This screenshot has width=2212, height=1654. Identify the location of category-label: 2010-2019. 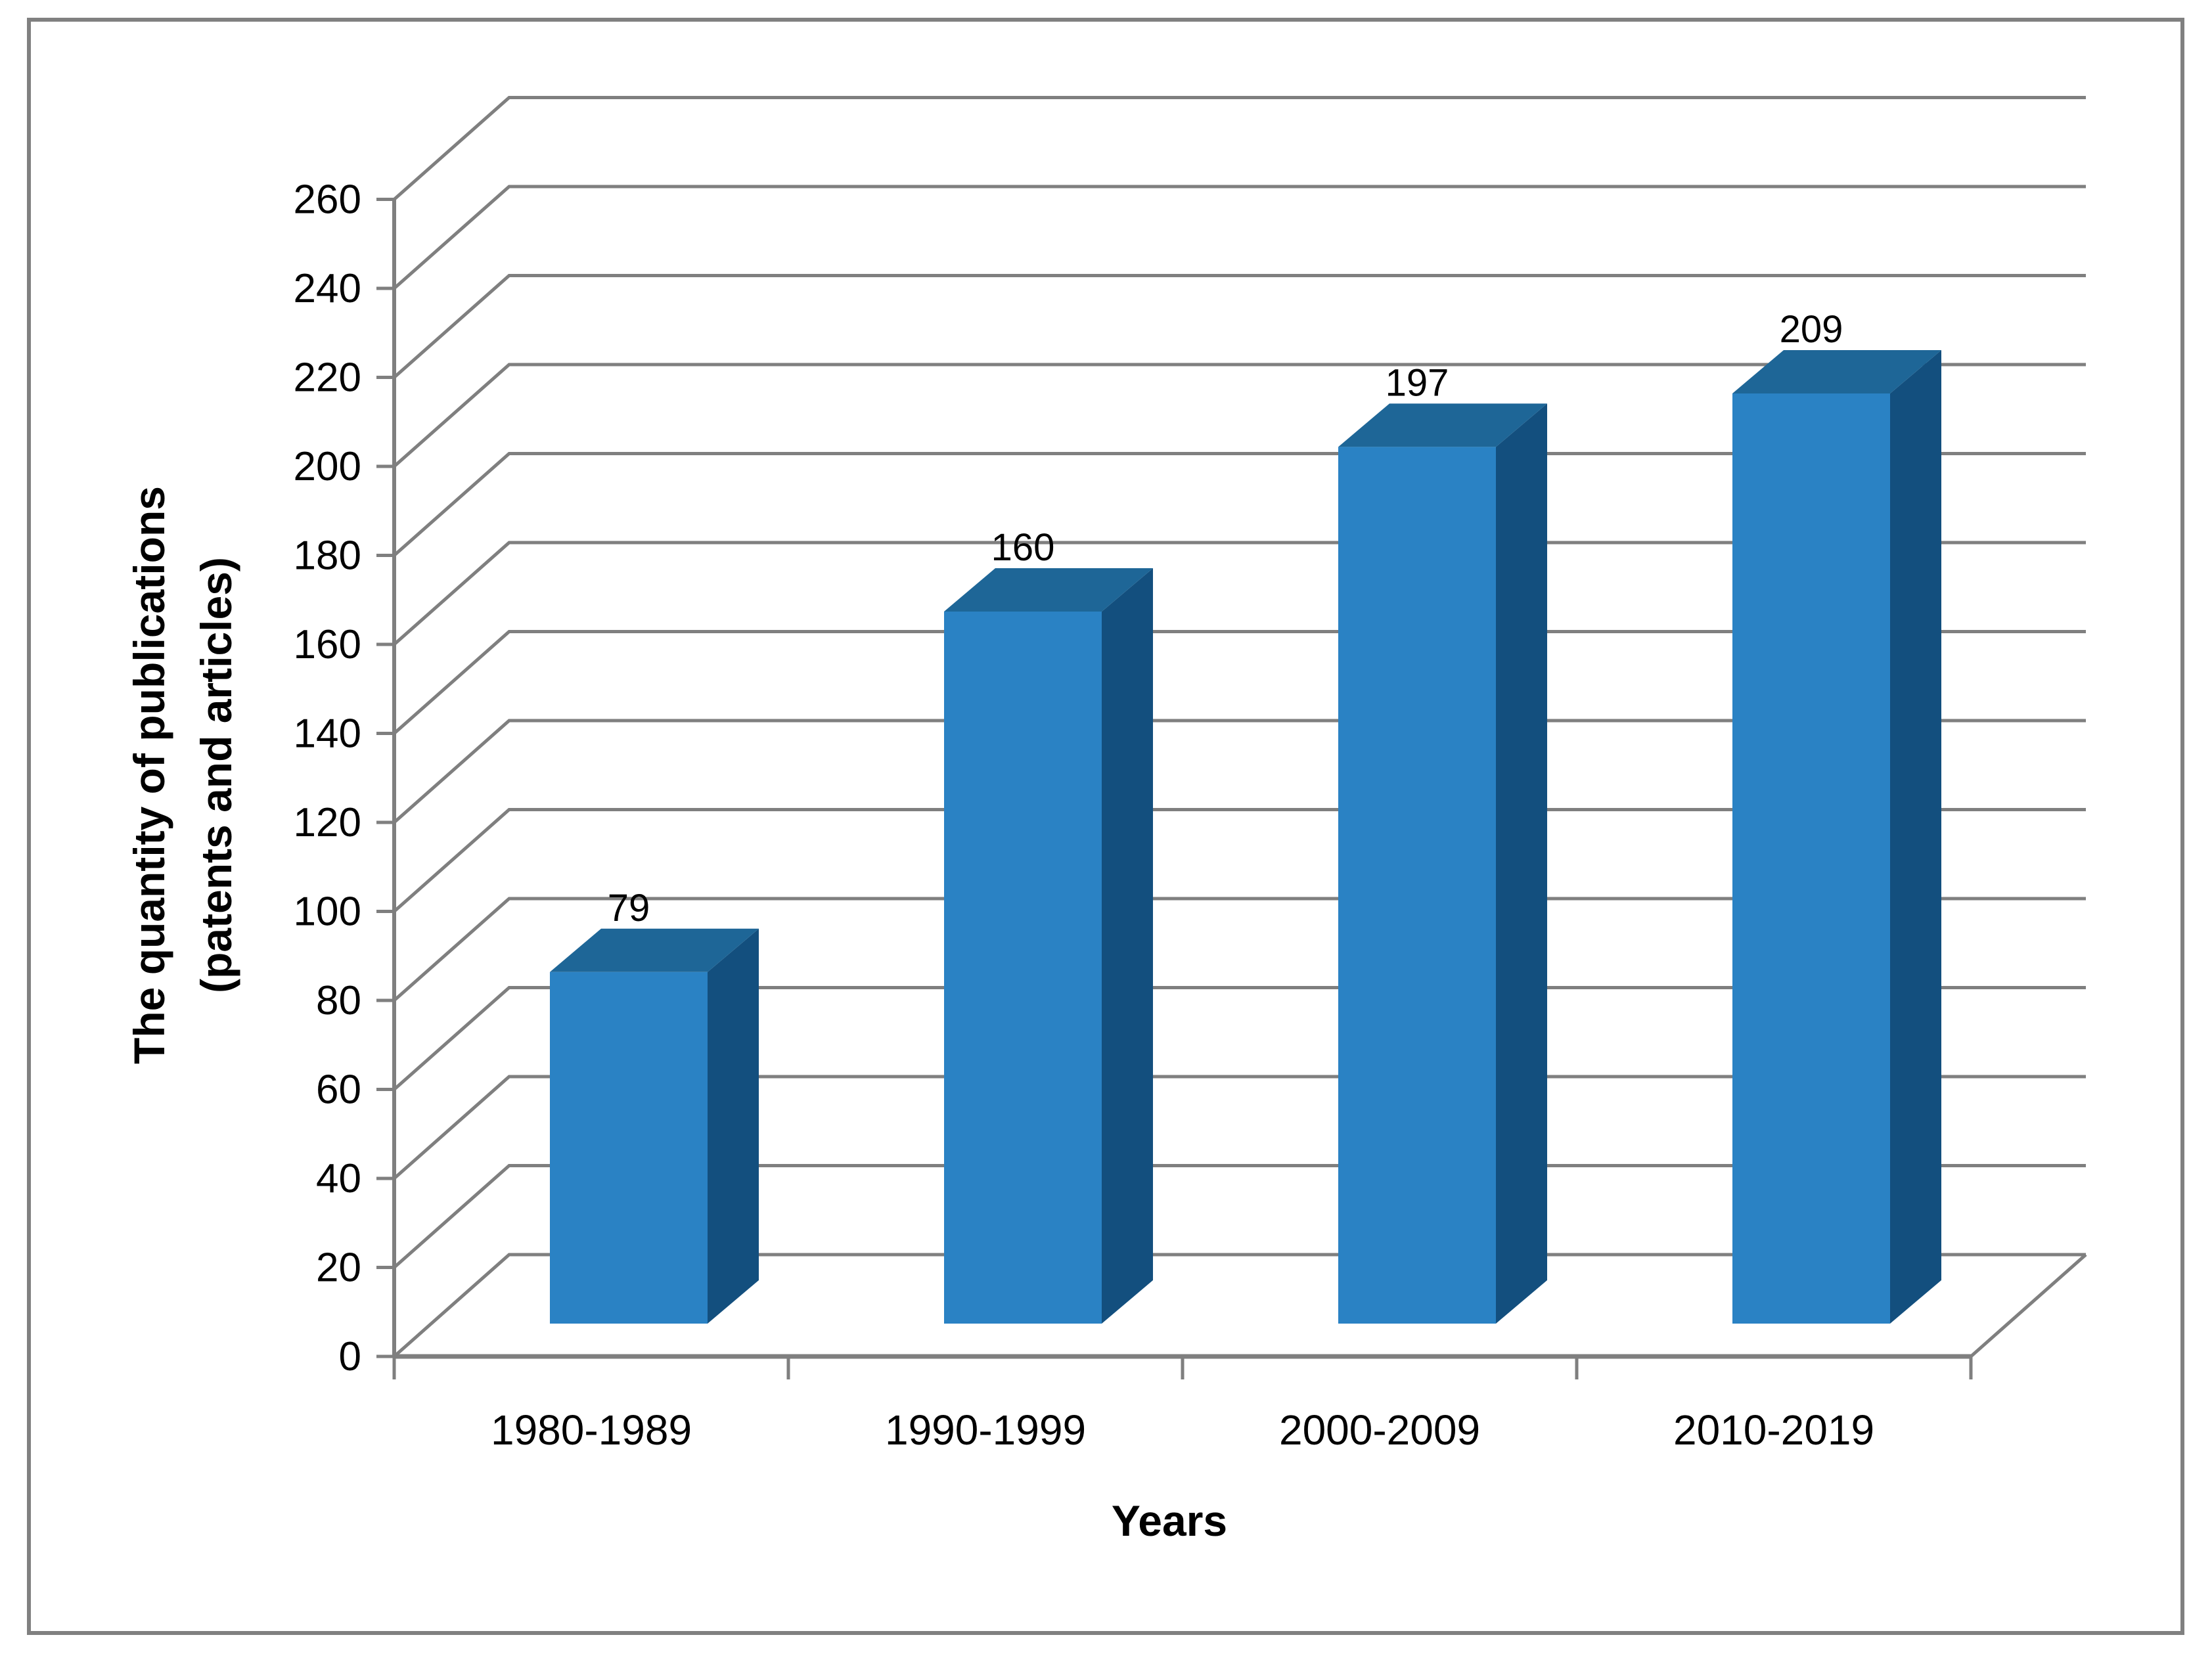
(1773, 1430).